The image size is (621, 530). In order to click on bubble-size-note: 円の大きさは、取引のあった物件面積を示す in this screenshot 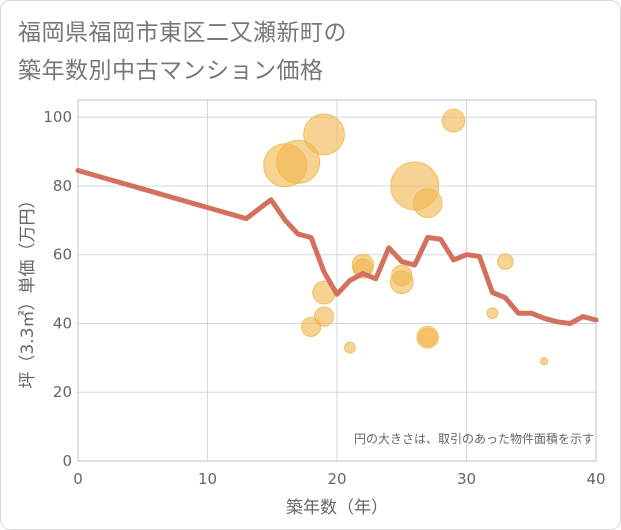, I will do `click(474, 438)`.